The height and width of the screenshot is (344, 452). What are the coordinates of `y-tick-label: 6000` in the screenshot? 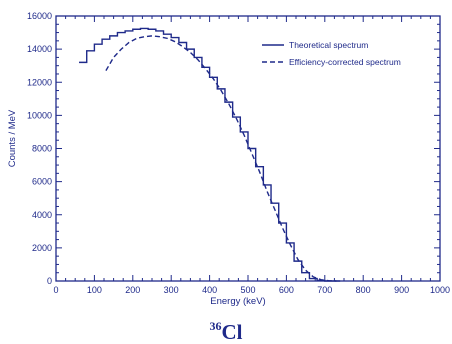 It's located at (42, 182).